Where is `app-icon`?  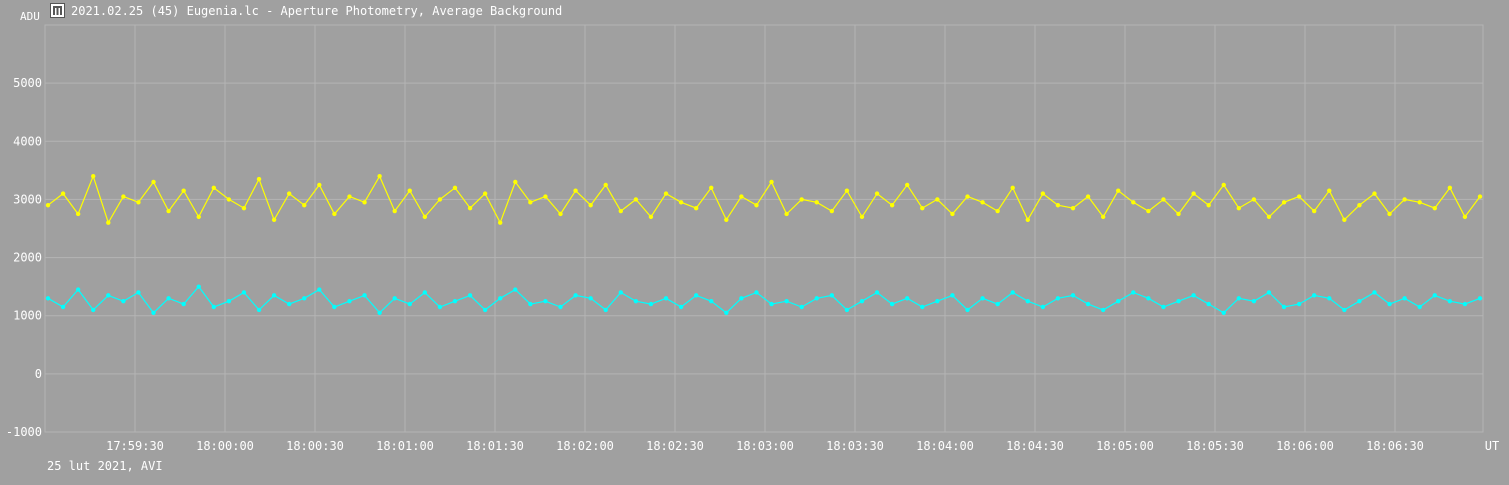 app-icon is located at coordinates (57, 10).